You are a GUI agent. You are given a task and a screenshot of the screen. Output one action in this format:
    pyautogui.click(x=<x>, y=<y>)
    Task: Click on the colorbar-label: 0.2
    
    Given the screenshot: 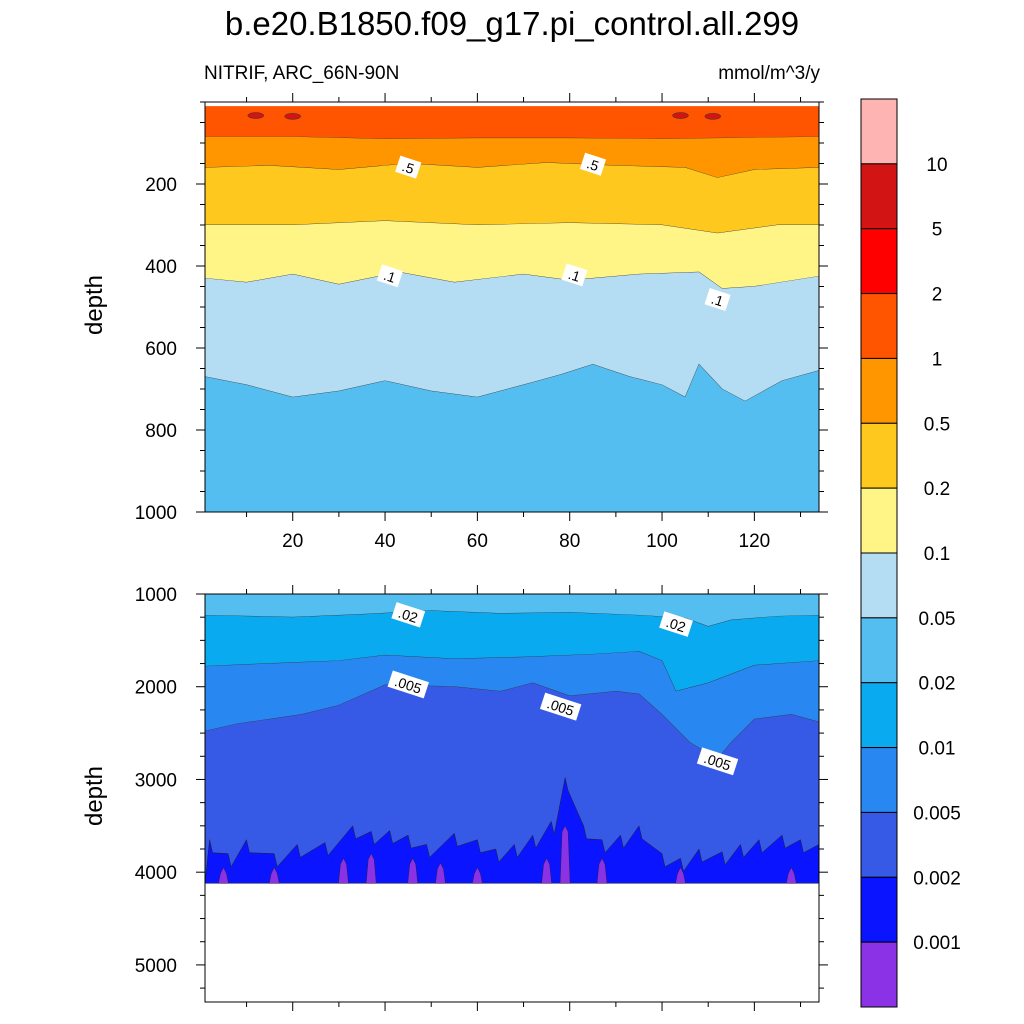 What is the action you would take?
    pyautogui.click(x=937, y=489)
    